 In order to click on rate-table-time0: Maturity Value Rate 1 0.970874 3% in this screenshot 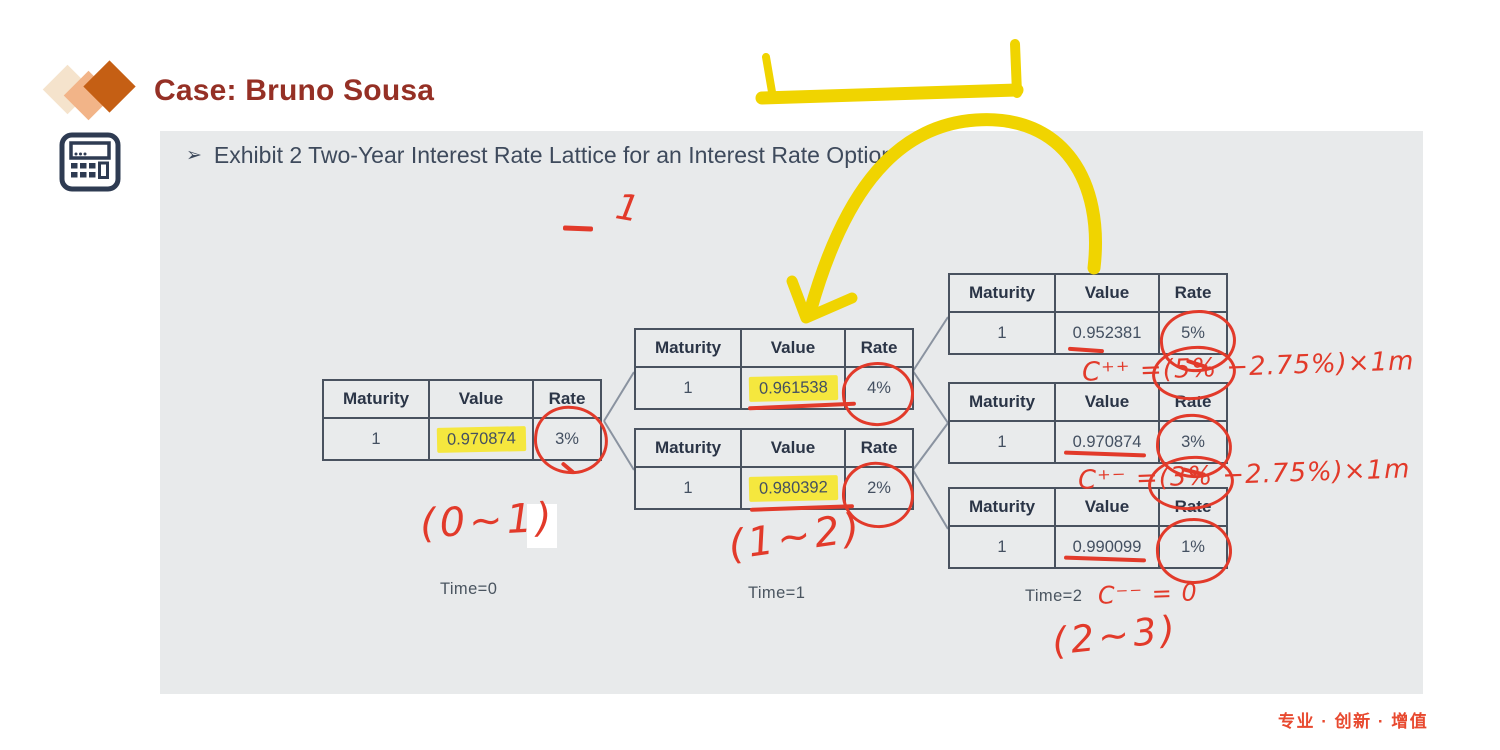, I will do `click(462, 420)`.